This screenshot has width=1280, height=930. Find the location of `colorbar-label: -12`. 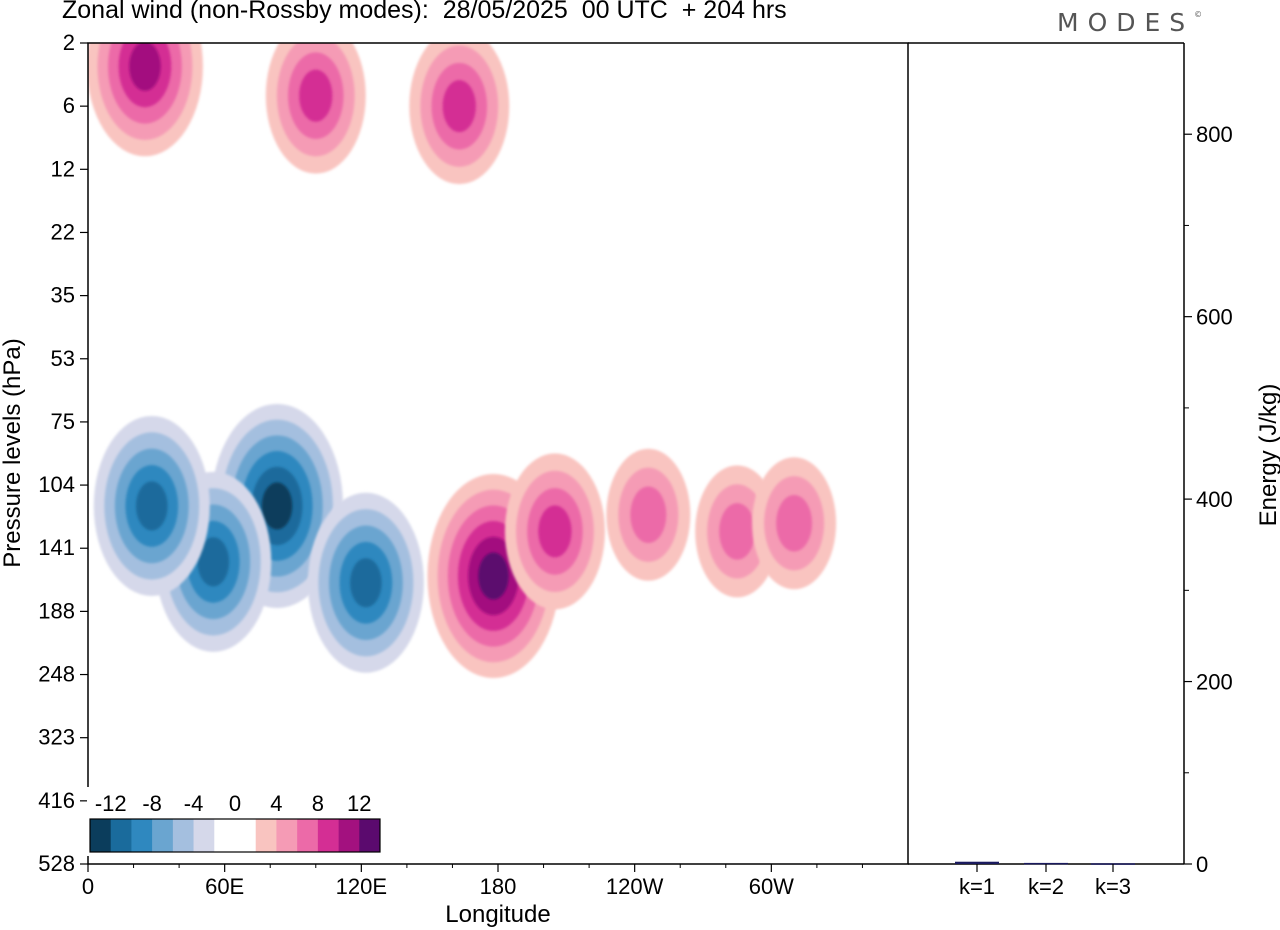

colorbar-label: -12 is located at coordinates (111, 803).